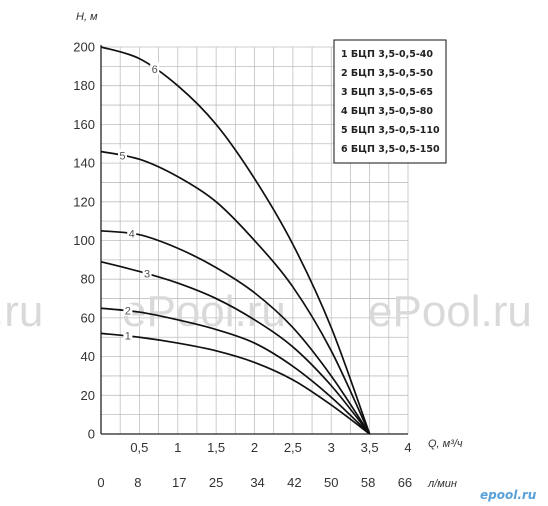 The width and height of the screenshot is (548, 506). What do you see at coordinates (294, 482) in the screenshot?
I see `x2-tick-label: 42` at bounding box center [294, 482].